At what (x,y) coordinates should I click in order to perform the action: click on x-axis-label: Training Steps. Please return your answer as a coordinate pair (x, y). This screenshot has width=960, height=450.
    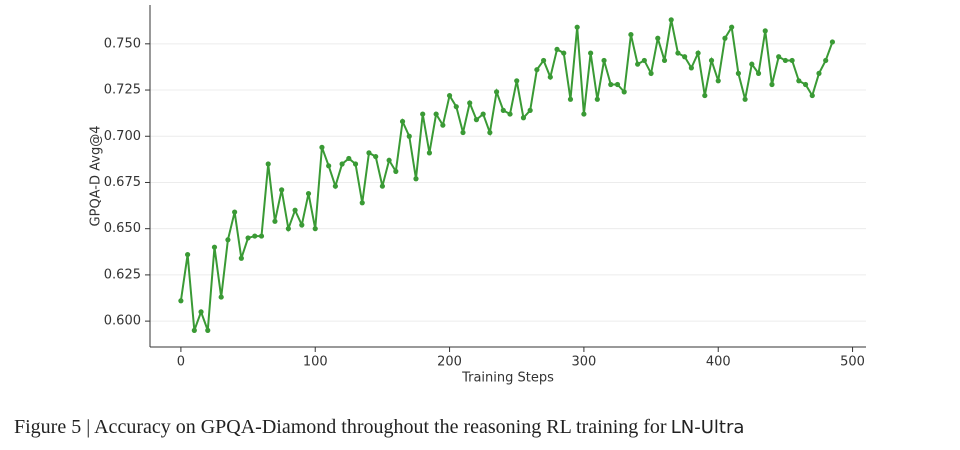
    Looking at the image, I should click on (507, 378).